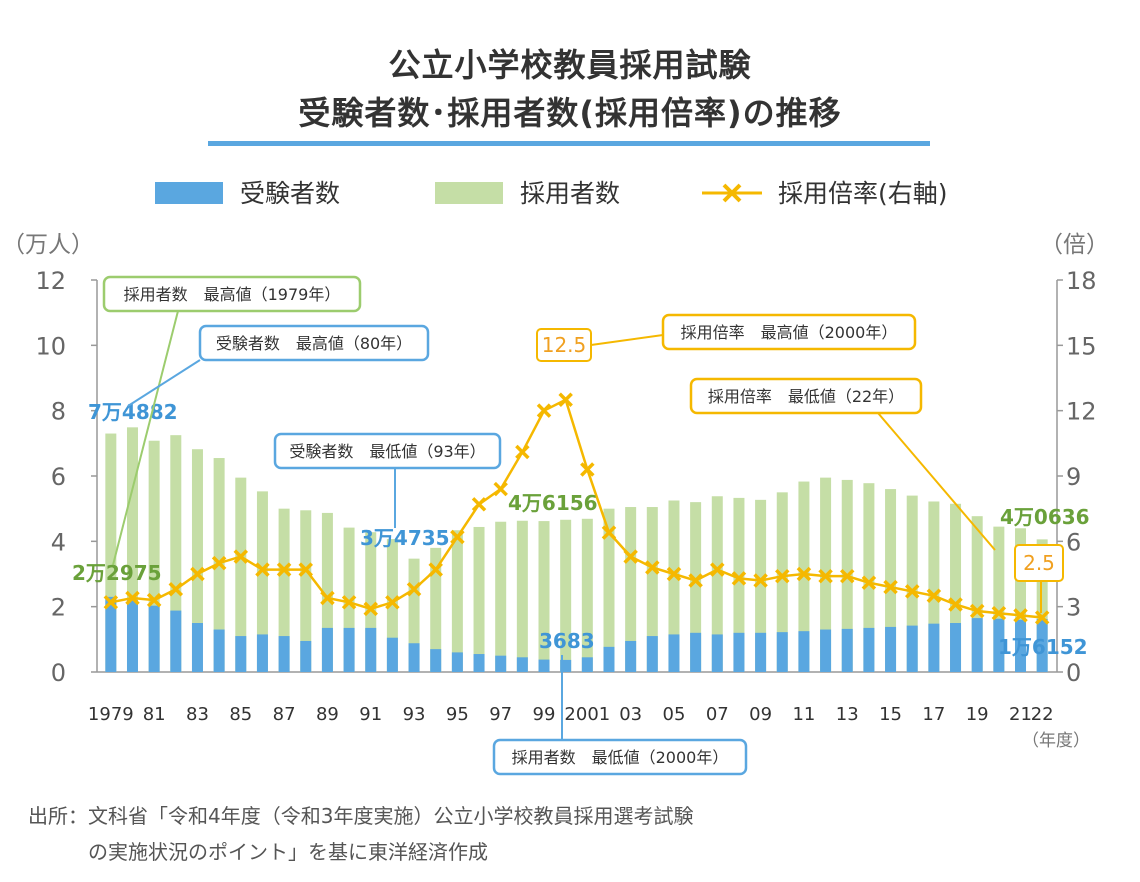 Image resolution: width=1140 pixels, height=882 pixels. Describe the element at coordinates (977, 714) in the screenshot. I see `x-tick-label: 19` at that location.